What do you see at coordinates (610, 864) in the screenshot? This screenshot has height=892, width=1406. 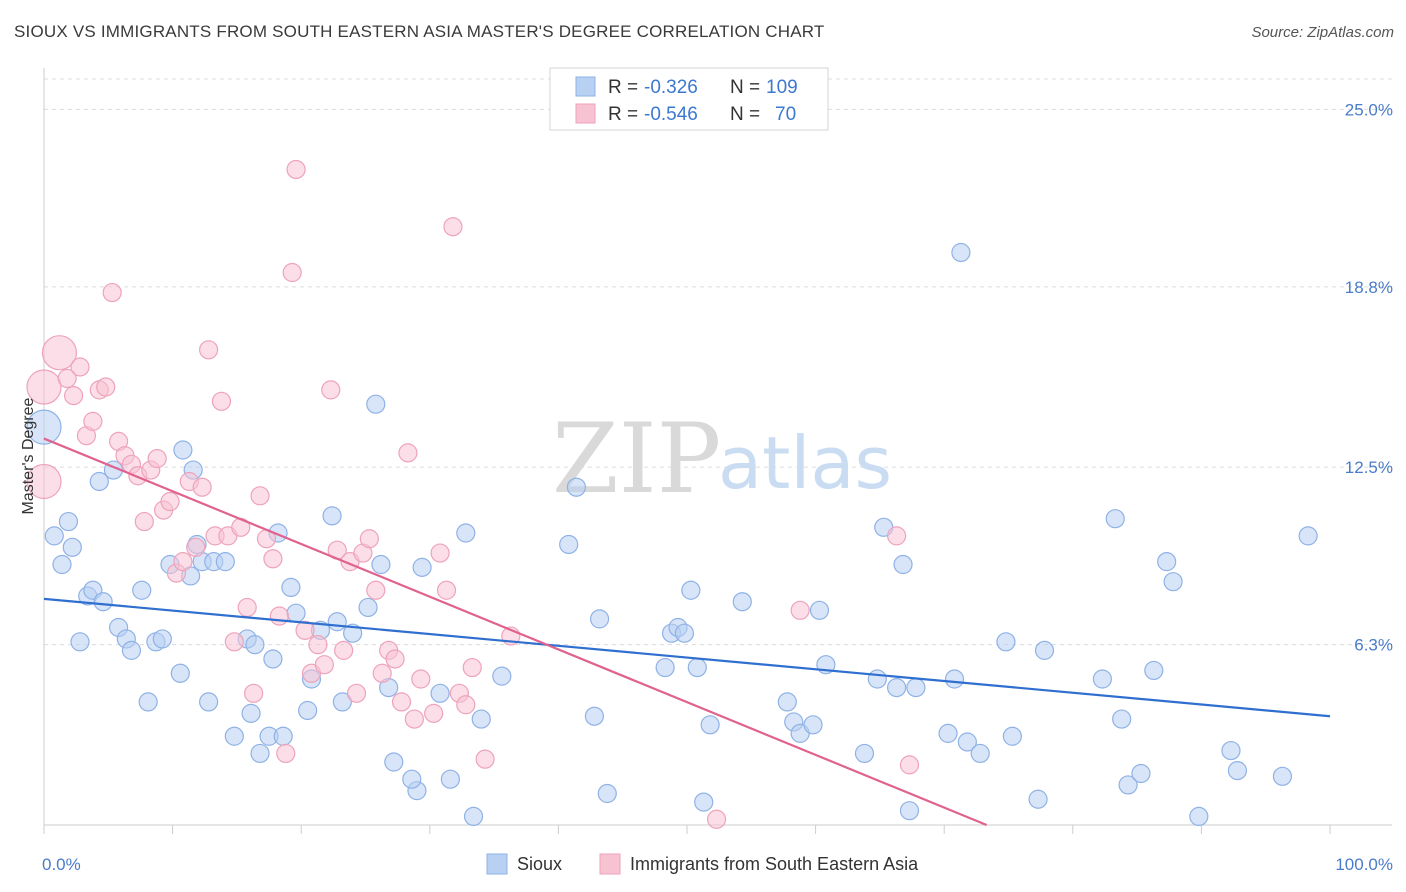 I see `bottom-legend-immig-swatch` at bounding box center [610, 864].